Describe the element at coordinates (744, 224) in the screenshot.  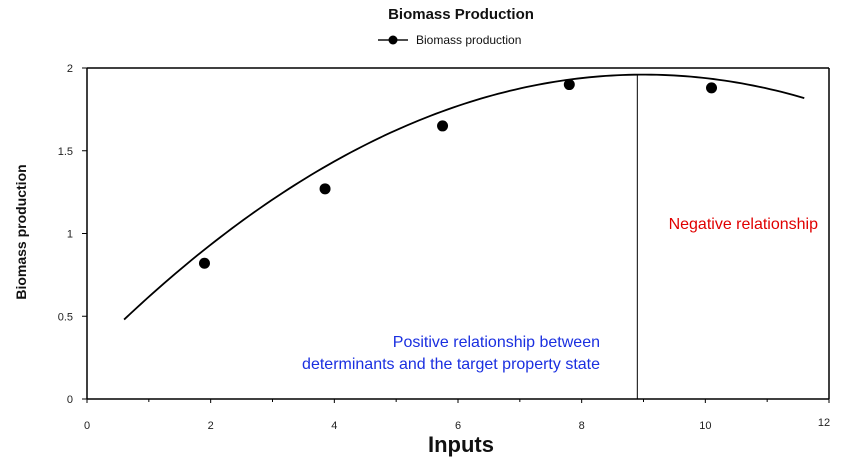
I see `negative-relationship-label: Negative relationship` at that location.